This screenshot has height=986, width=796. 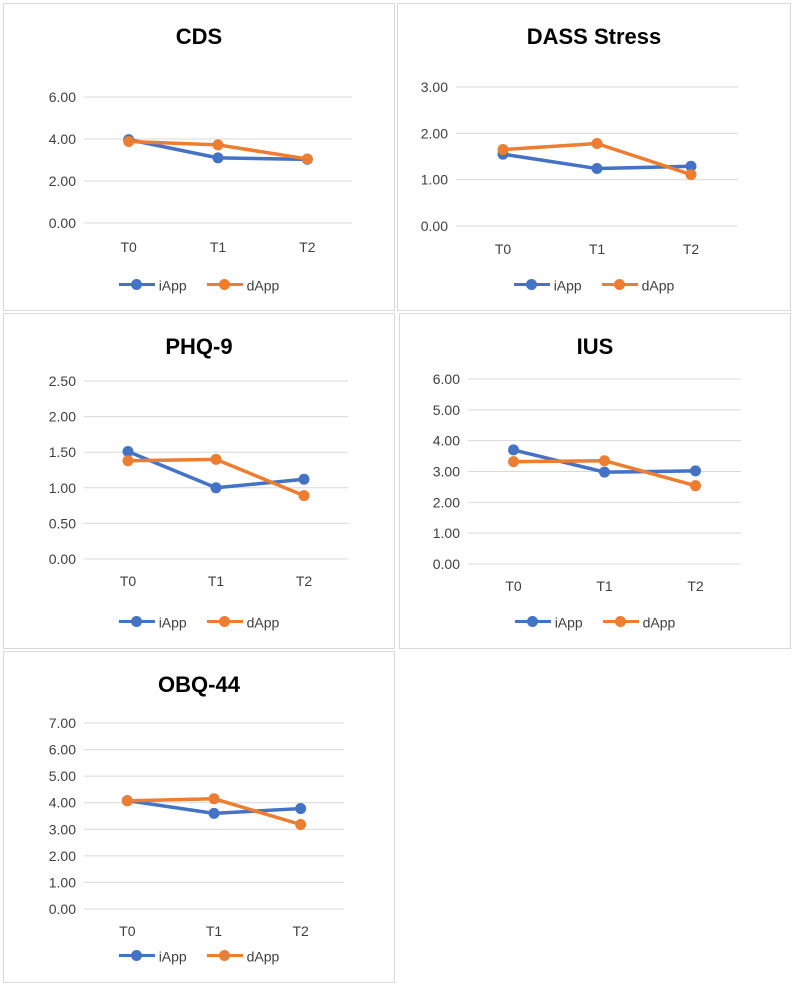 I want to click on chart-plot: 0.00 0.50 1.00 1.50 2.00 2.50 T0 T1 T2, so click(x=198, y=481).